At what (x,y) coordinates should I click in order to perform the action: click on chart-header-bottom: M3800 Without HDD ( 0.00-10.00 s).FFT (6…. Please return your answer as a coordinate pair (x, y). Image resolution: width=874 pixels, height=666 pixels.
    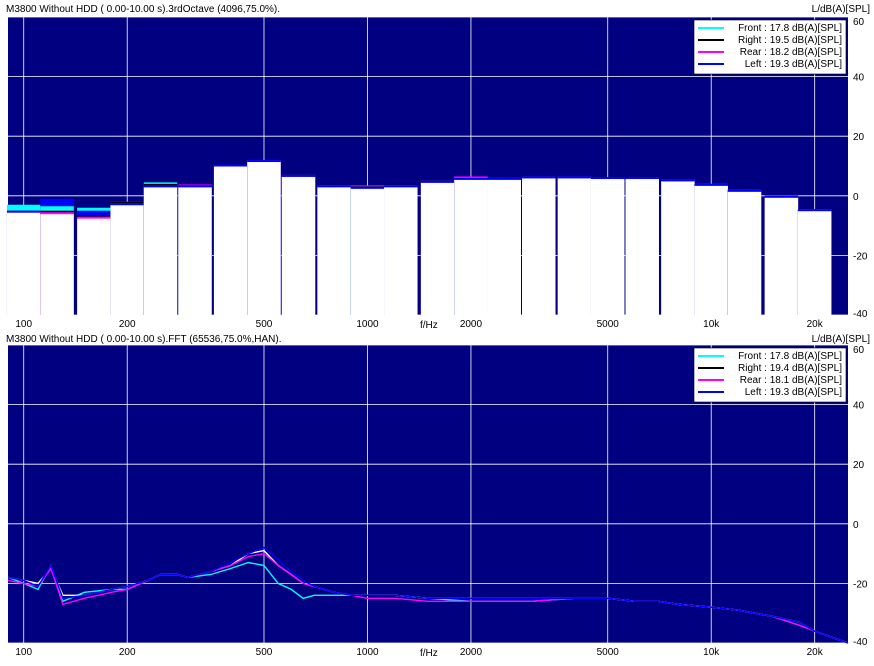
    Looking at the image, I should click on (143, 339).